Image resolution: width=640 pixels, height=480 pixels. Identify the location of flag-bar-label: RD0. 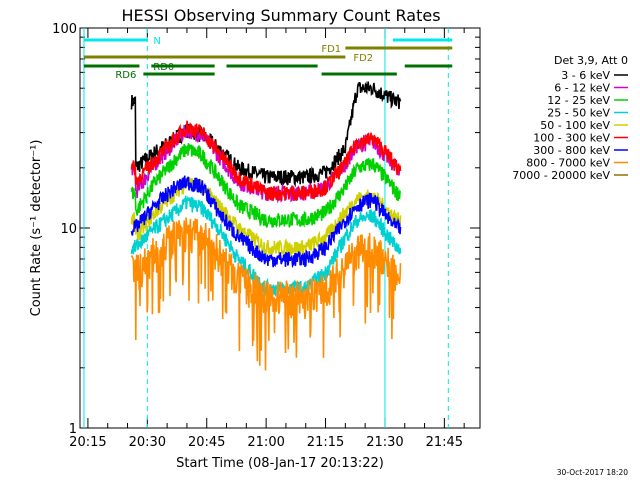
(163, 67).